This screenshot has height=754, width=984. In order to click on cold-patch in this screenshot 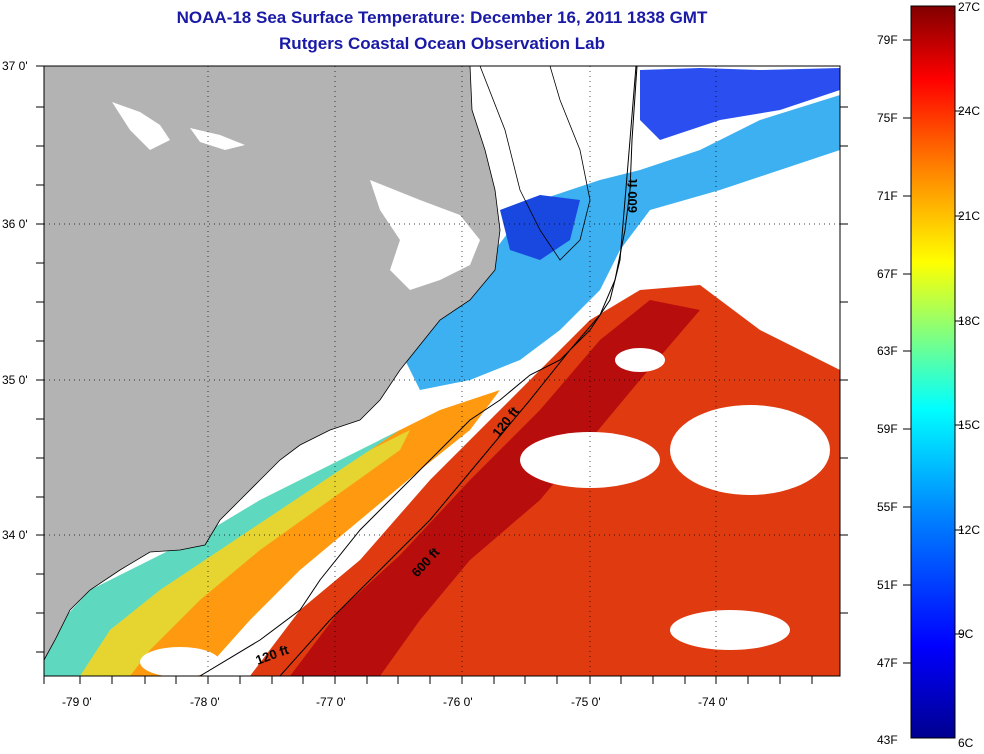, I will do `click(540, 227)`.